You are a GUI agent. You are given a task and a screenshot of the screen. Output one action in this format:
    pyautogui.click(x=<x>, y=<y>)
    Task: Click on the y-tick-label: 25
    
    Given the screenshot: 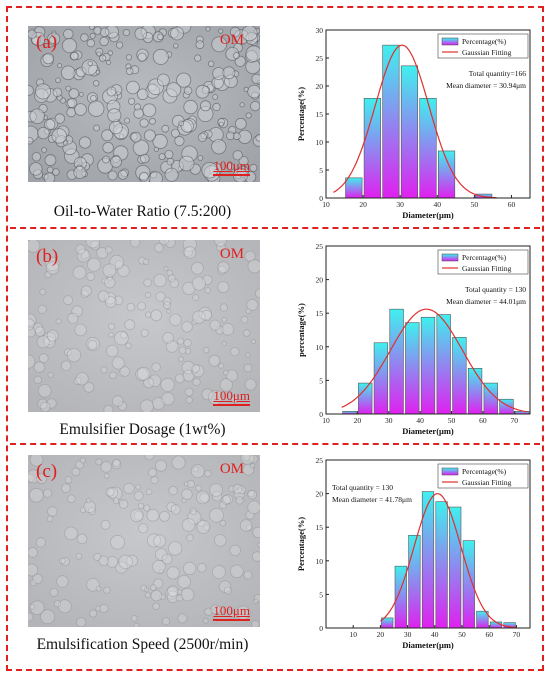 What is the action you would take?
    pyautogui.click(x=320, y=460)
    